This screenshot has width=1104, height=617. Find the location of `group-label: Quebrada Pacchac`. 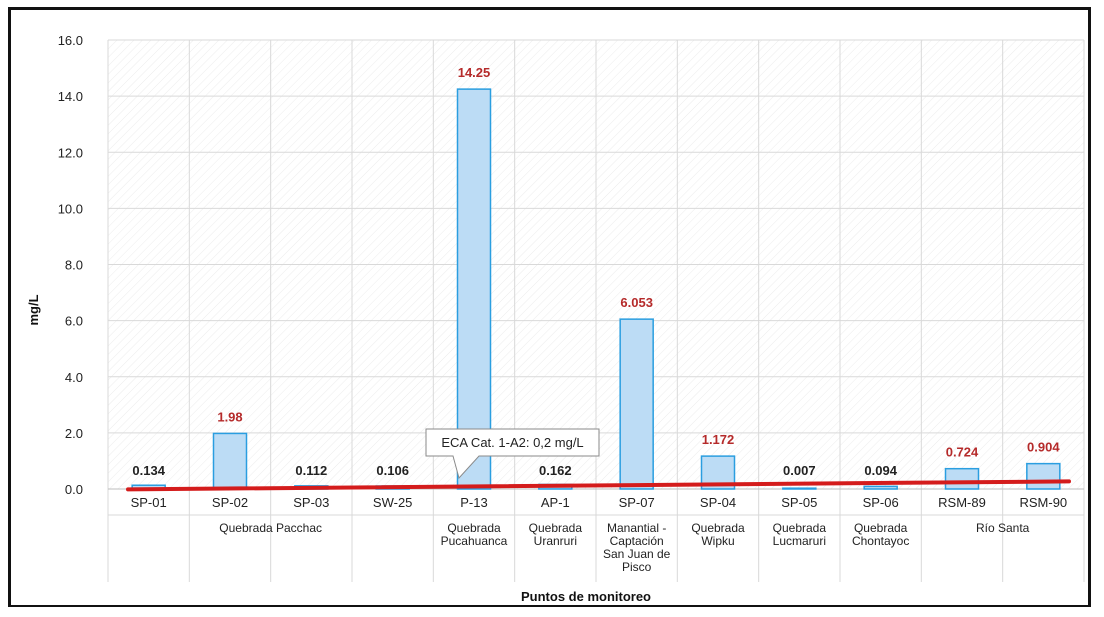

group-label: Quebrada Pacchac is located at coordinates (270, 528).